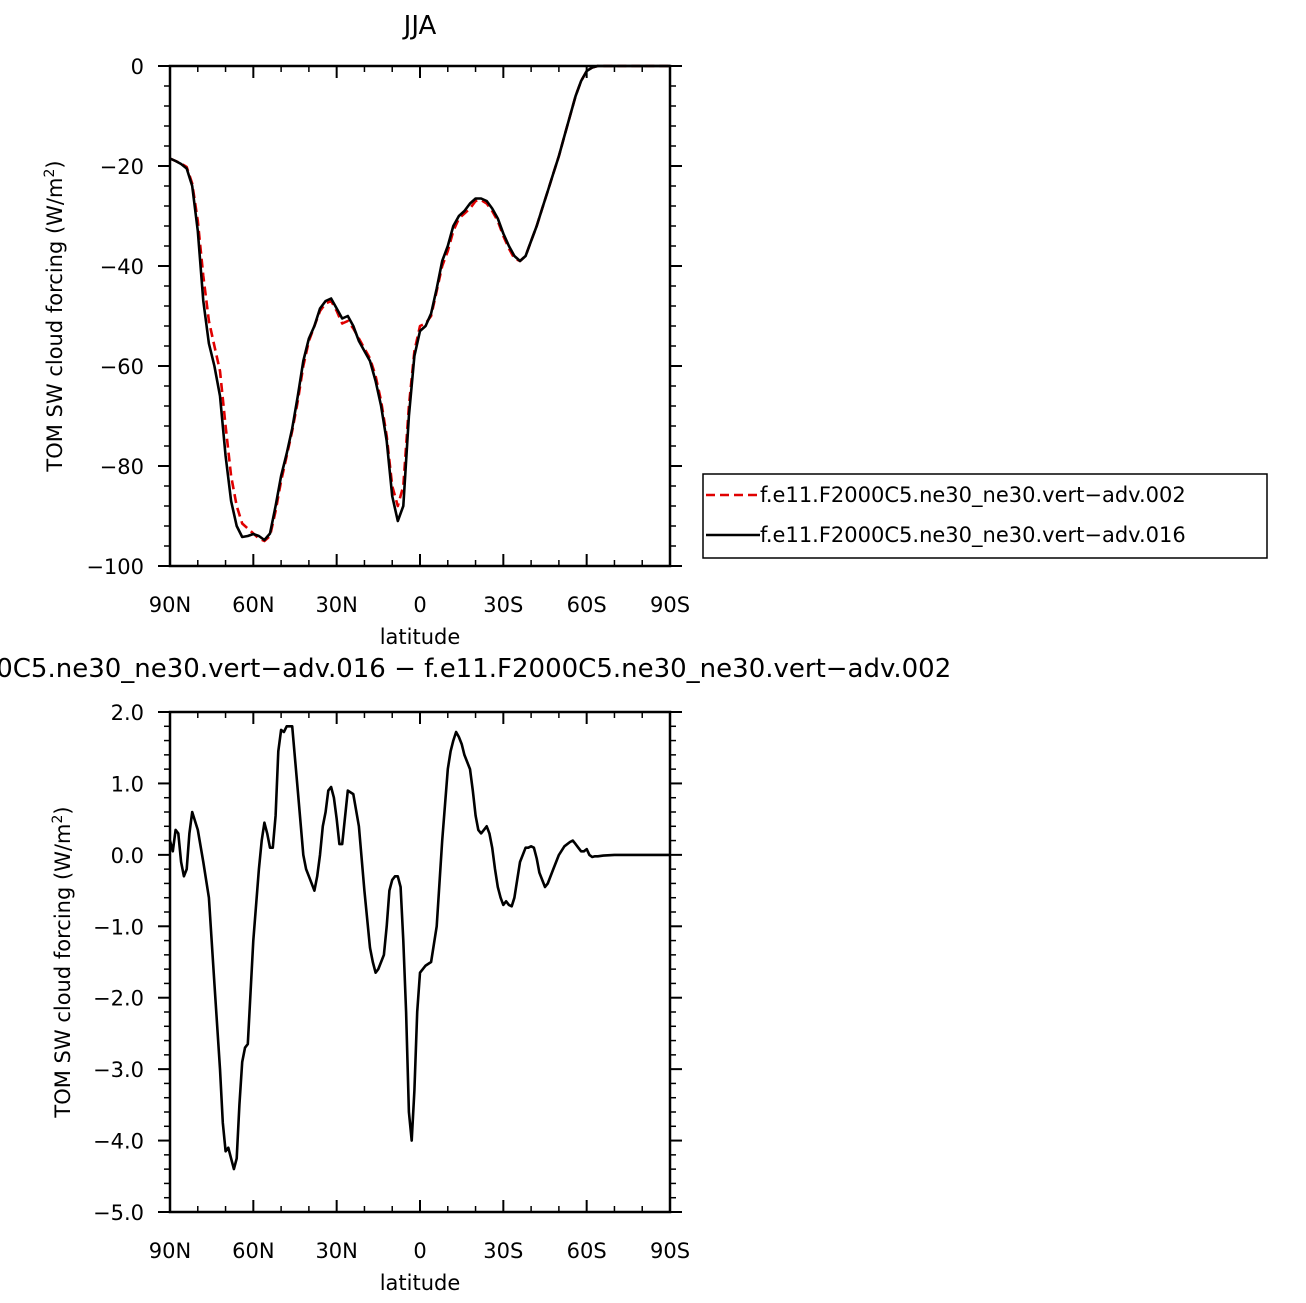  I want to click on y-tick-label: −5.0, so click(118, 1213).